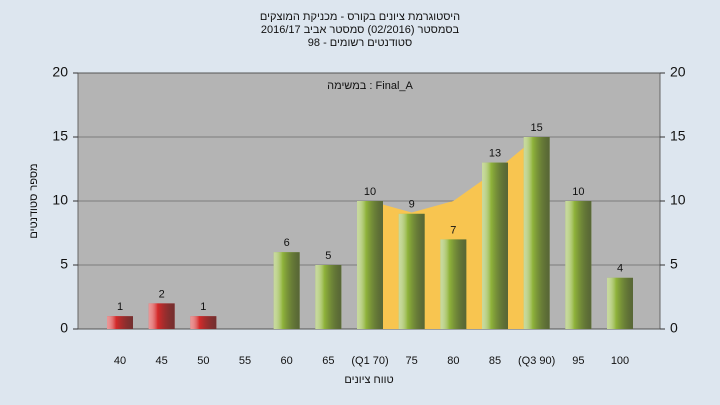 The image size is (720, 405). What do you see at coordinates (674, 328) in the screenshot?
I see `y2-tick-label: 0` at bounding box center [674, 328].